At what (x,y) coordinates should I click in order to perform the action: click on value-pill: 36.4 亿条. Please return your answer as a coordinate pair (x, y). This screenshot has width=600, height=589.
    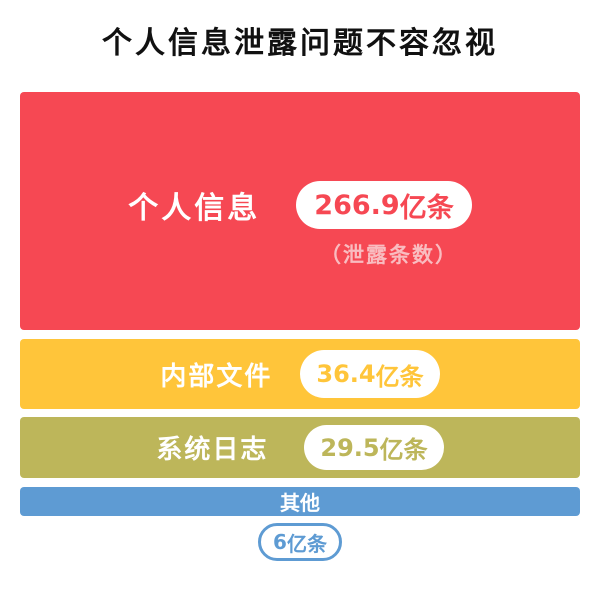
    Looking at the image, I should click on (370, 374).